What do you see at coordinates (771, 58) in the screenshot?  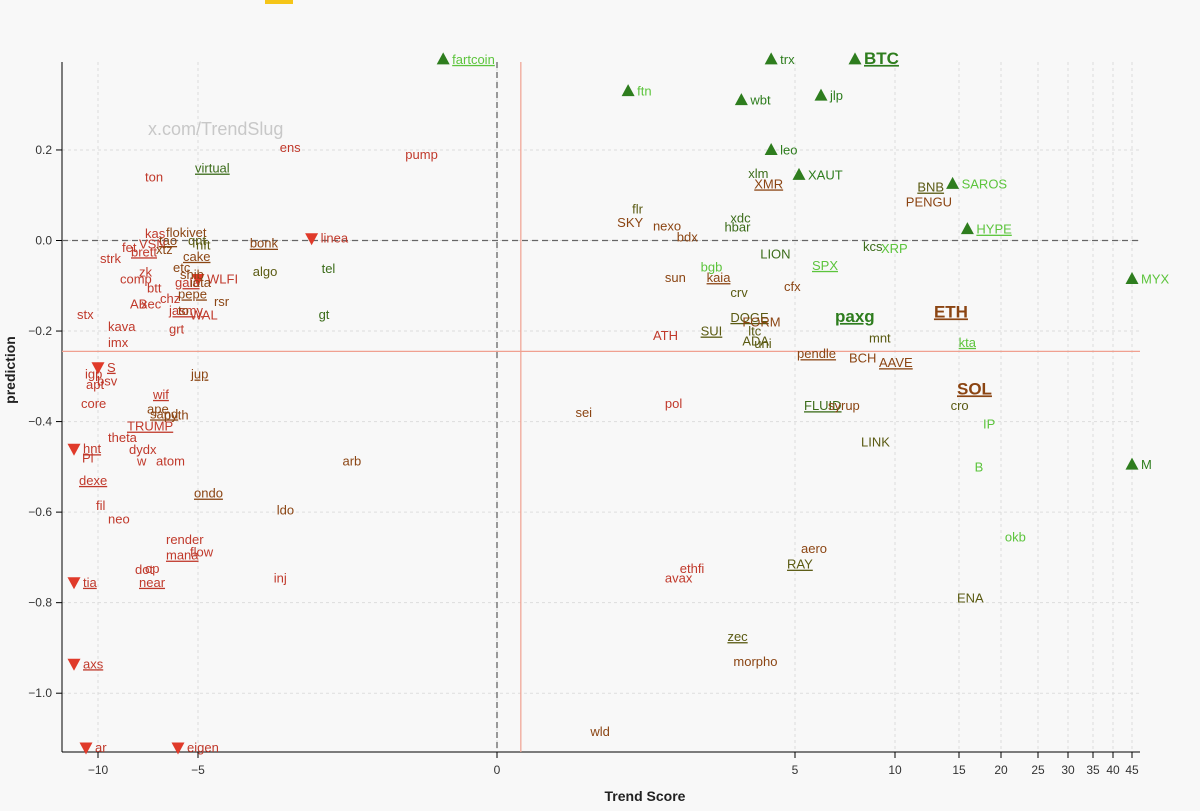 I see `up-marker-trx` at bounding box center [771, 58].